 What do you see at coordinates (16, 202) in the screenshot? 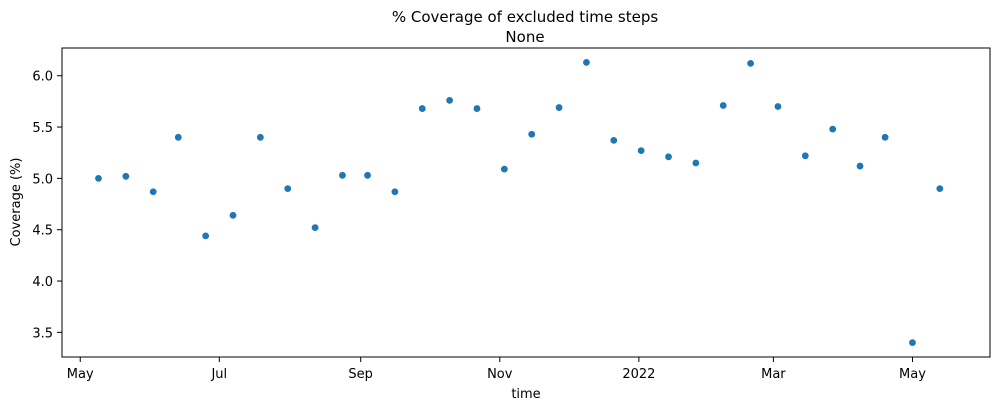
I see `y-axis-label: Coverage (%)` at bounding box center [16, 202].